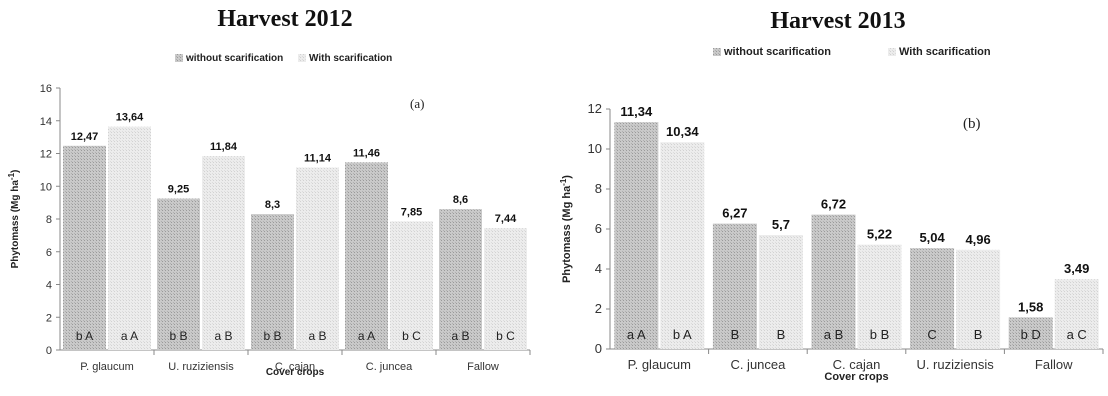 Image resolution: width=1108 pixels, height=396 pixels. Describe the element at coordinates (130, 118) in the screenshot. I see `data-label: 13,64` at that location.